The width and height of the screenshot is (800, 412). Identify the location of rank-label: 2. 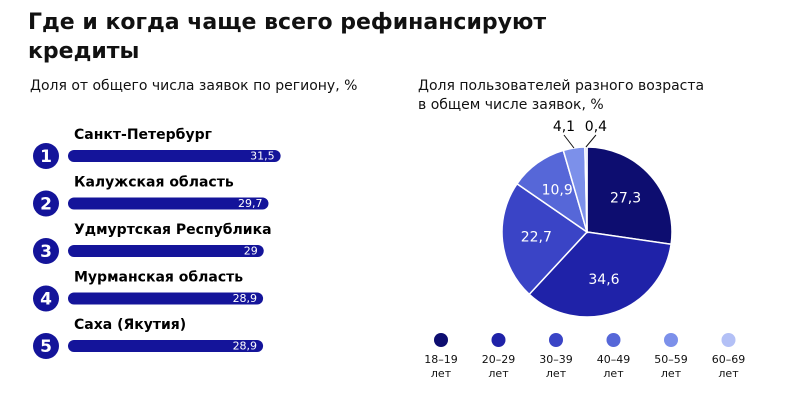
(46, 205).